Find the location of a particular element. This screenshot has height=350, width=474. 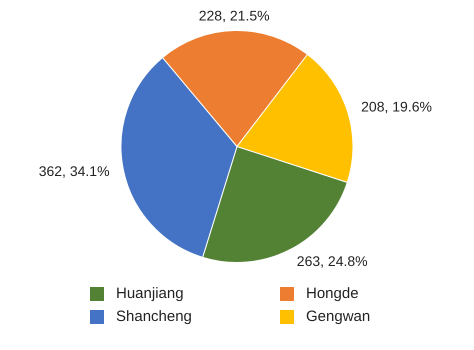

legend-label: Shancheng is located at coordinates (154, 316).